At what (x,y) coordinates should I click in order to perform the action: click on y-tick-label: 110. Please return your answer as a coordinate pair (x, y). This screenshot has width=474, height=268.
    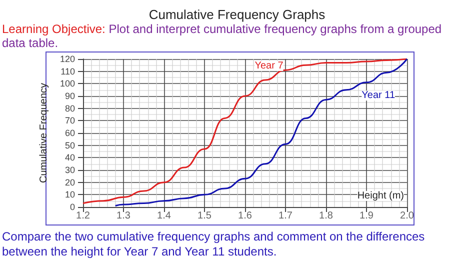
    Looking at the image, I should click on (67, 71).